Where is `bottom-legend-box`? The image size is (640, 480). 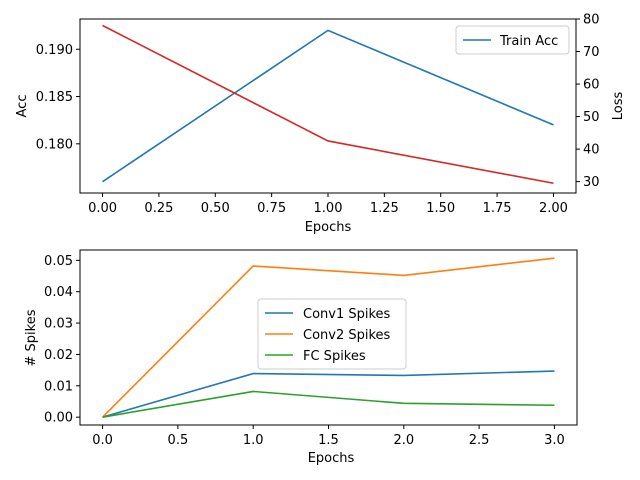
bottom-legend-box is located at coordinates (332, 334).